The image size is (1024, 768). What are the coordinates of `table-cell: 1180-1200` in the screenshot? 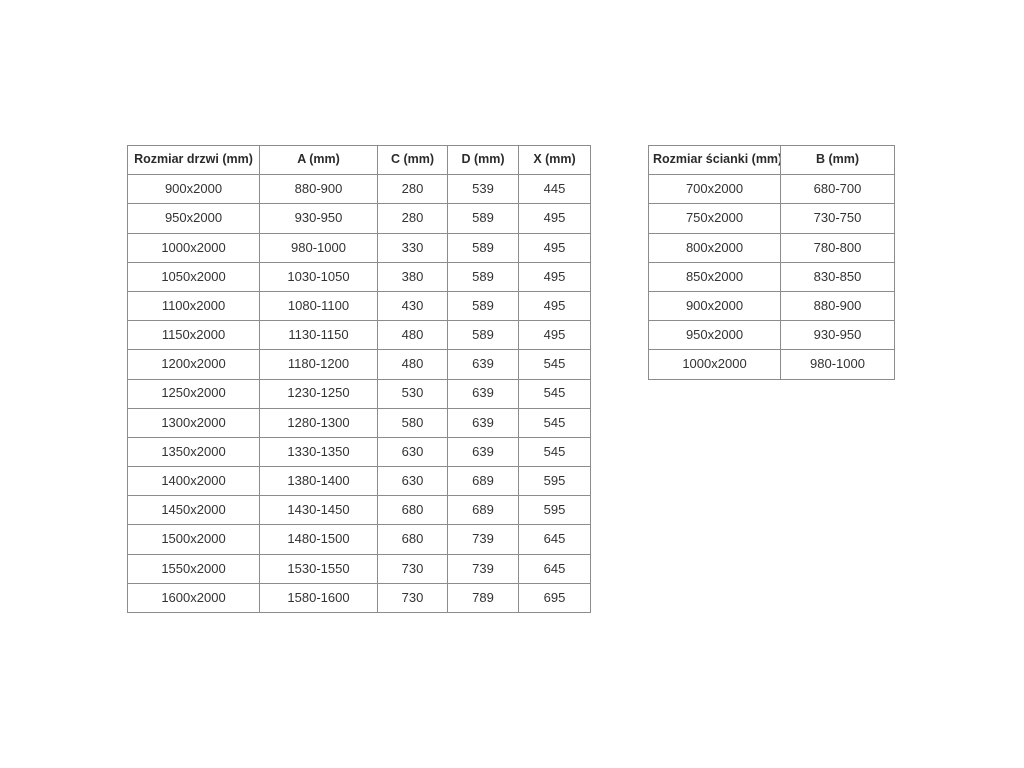 It's located at (318, 364).